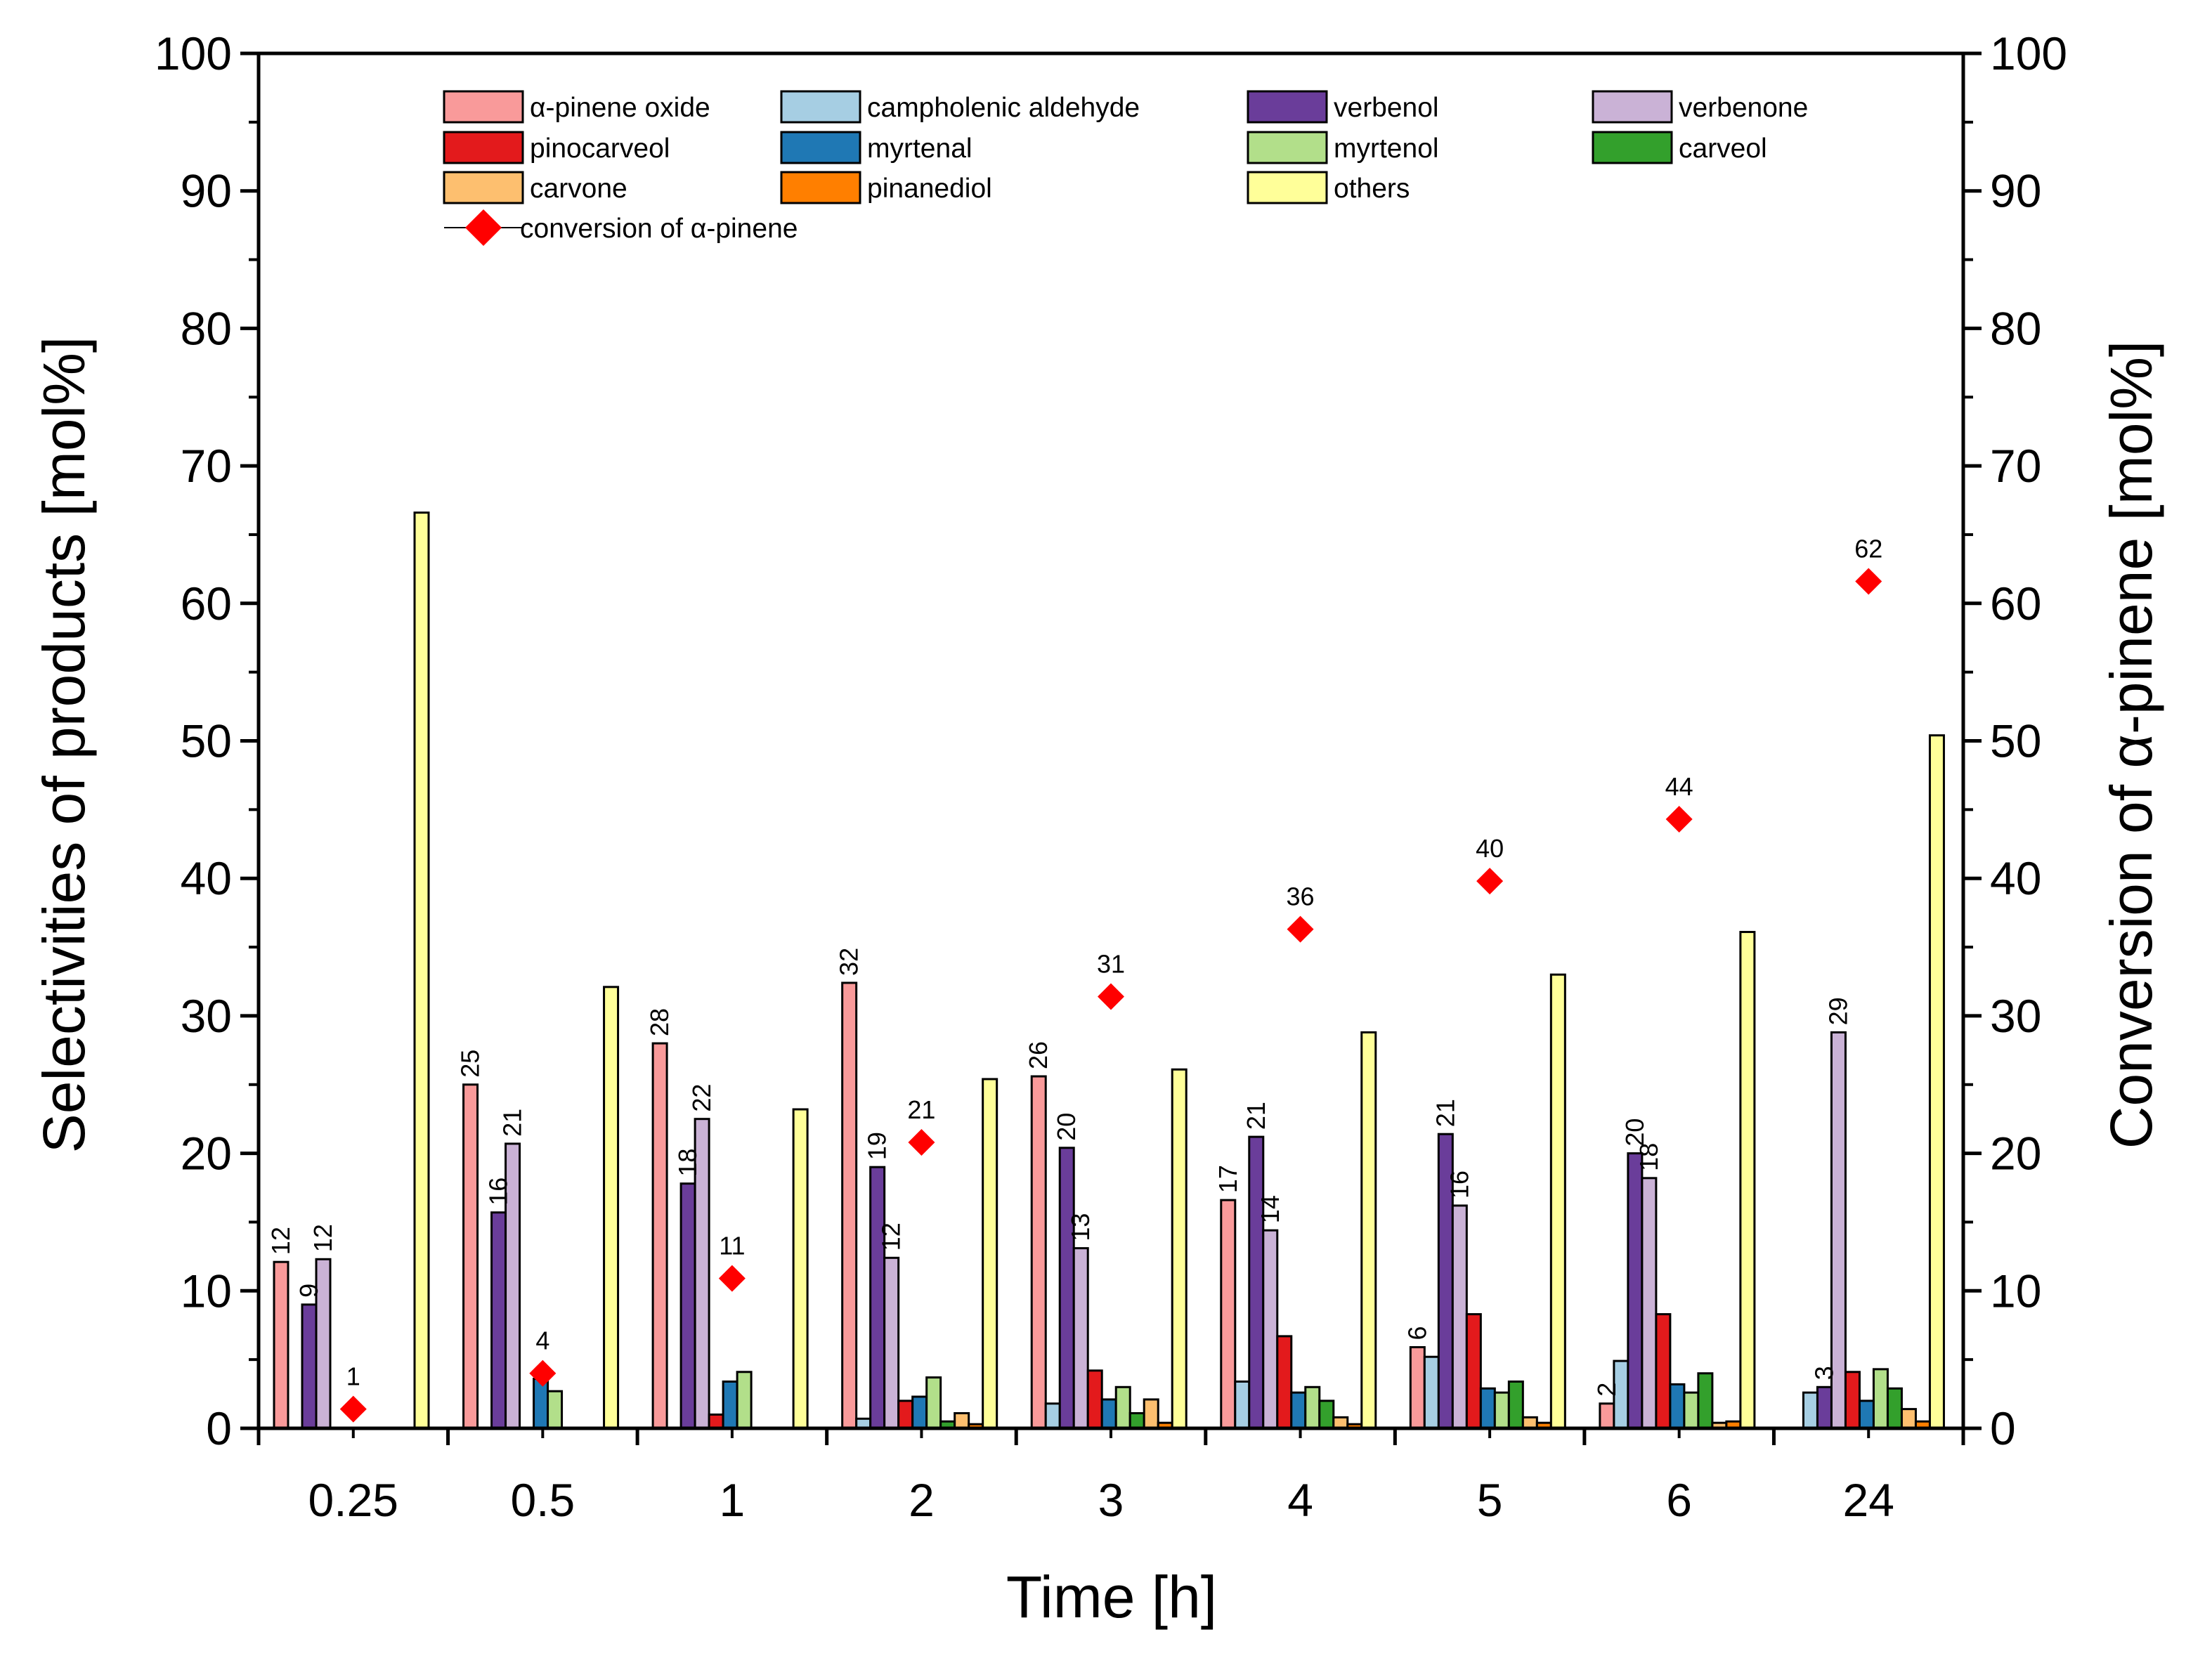 The image size is (2212, 1670). What do you see at coordinates (2015, 1016) in the screenshot?
I see `y2-tick-label: 30` at bounding box center [2015, 1016].